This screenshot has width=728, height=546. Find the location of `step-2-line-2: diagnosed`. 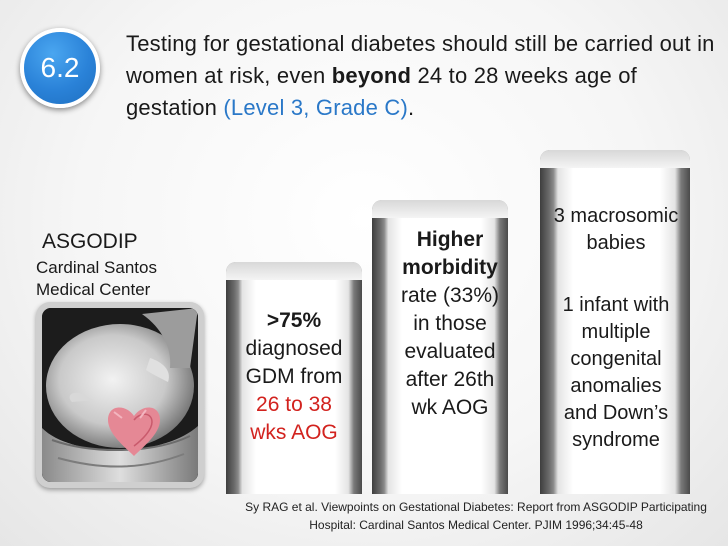

step-2-line-2: diagnosed is located at coordinates (294, 348).